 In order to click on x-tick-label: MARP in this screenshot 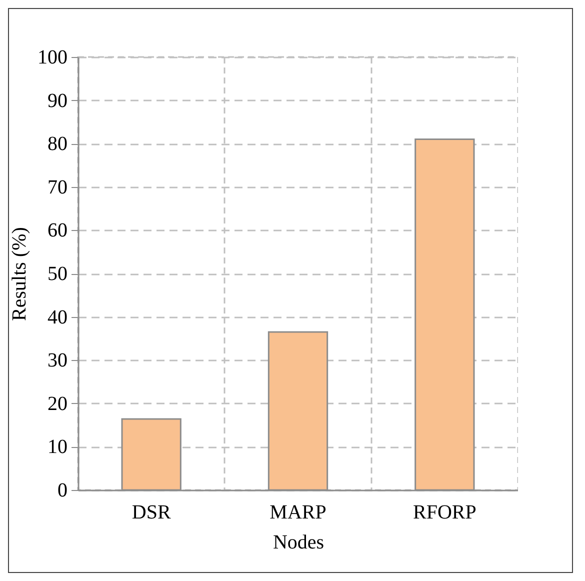, I will do `click(298, 513)`.